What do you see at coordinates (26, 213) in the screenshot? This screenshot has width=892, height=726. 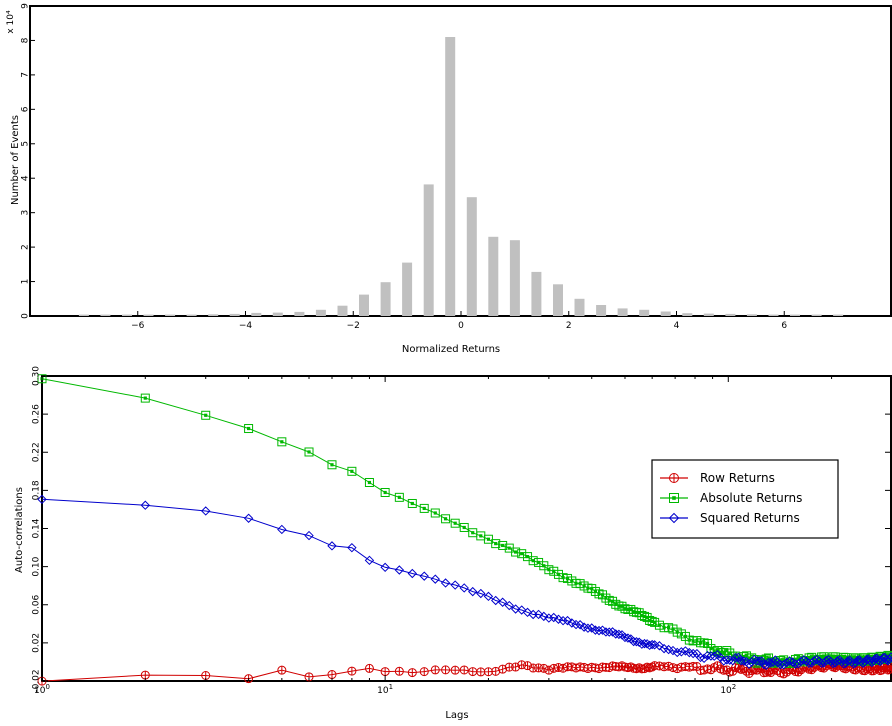 I see `histogram-y-tick-label: 3` at bounding box center [26, 213].